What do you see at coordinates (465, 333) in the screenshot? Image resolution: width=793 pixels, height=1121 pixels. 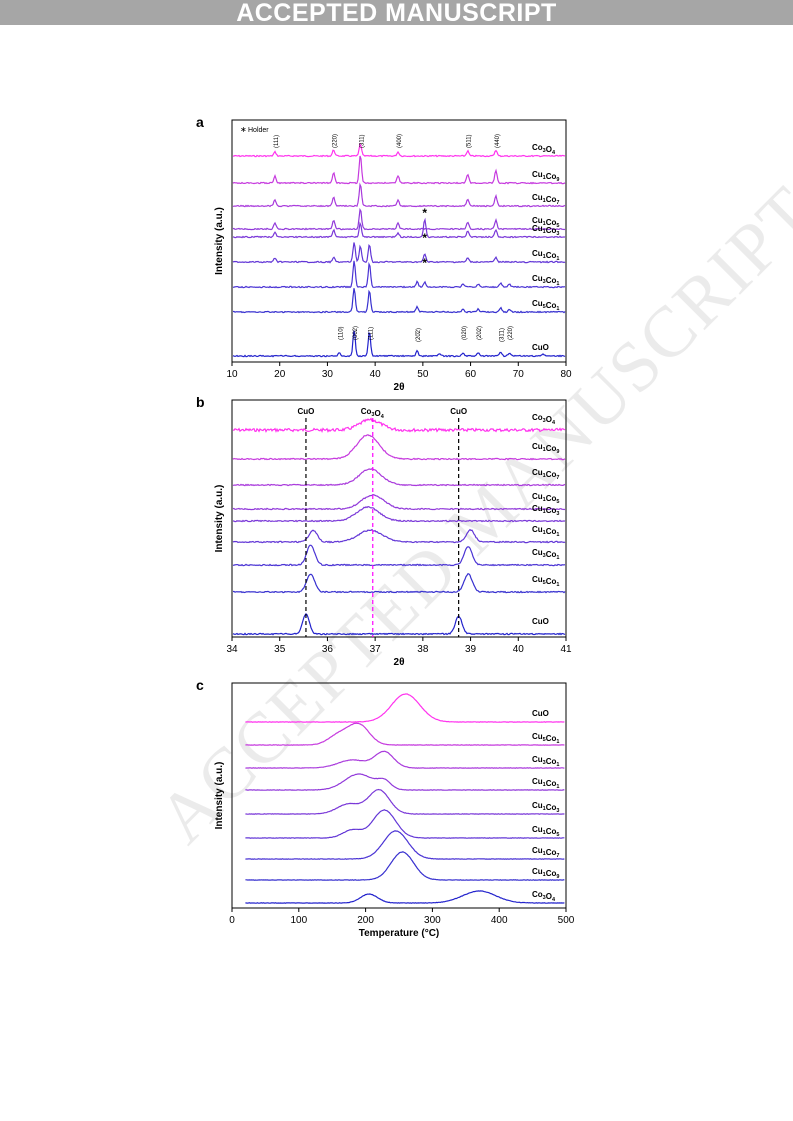 I see `hkl-label-cuo: (020)` at bounding box center [465, 333].